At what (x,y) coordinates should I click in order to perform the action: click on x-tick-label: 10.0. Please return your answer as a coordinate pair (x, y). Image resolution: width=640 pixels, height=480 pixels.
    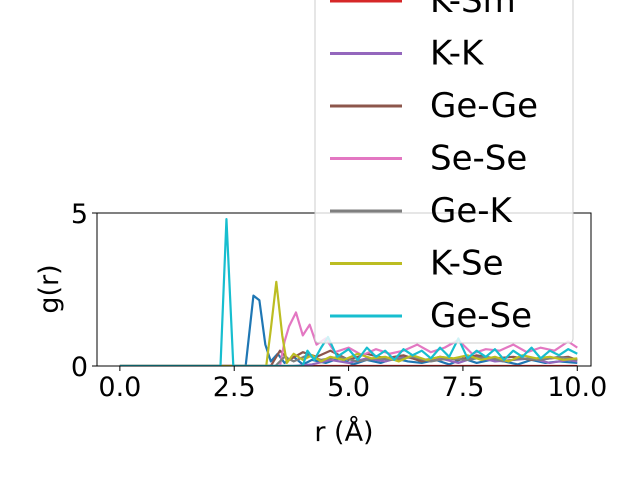
    Looking at the image, I should click on (577, 387).